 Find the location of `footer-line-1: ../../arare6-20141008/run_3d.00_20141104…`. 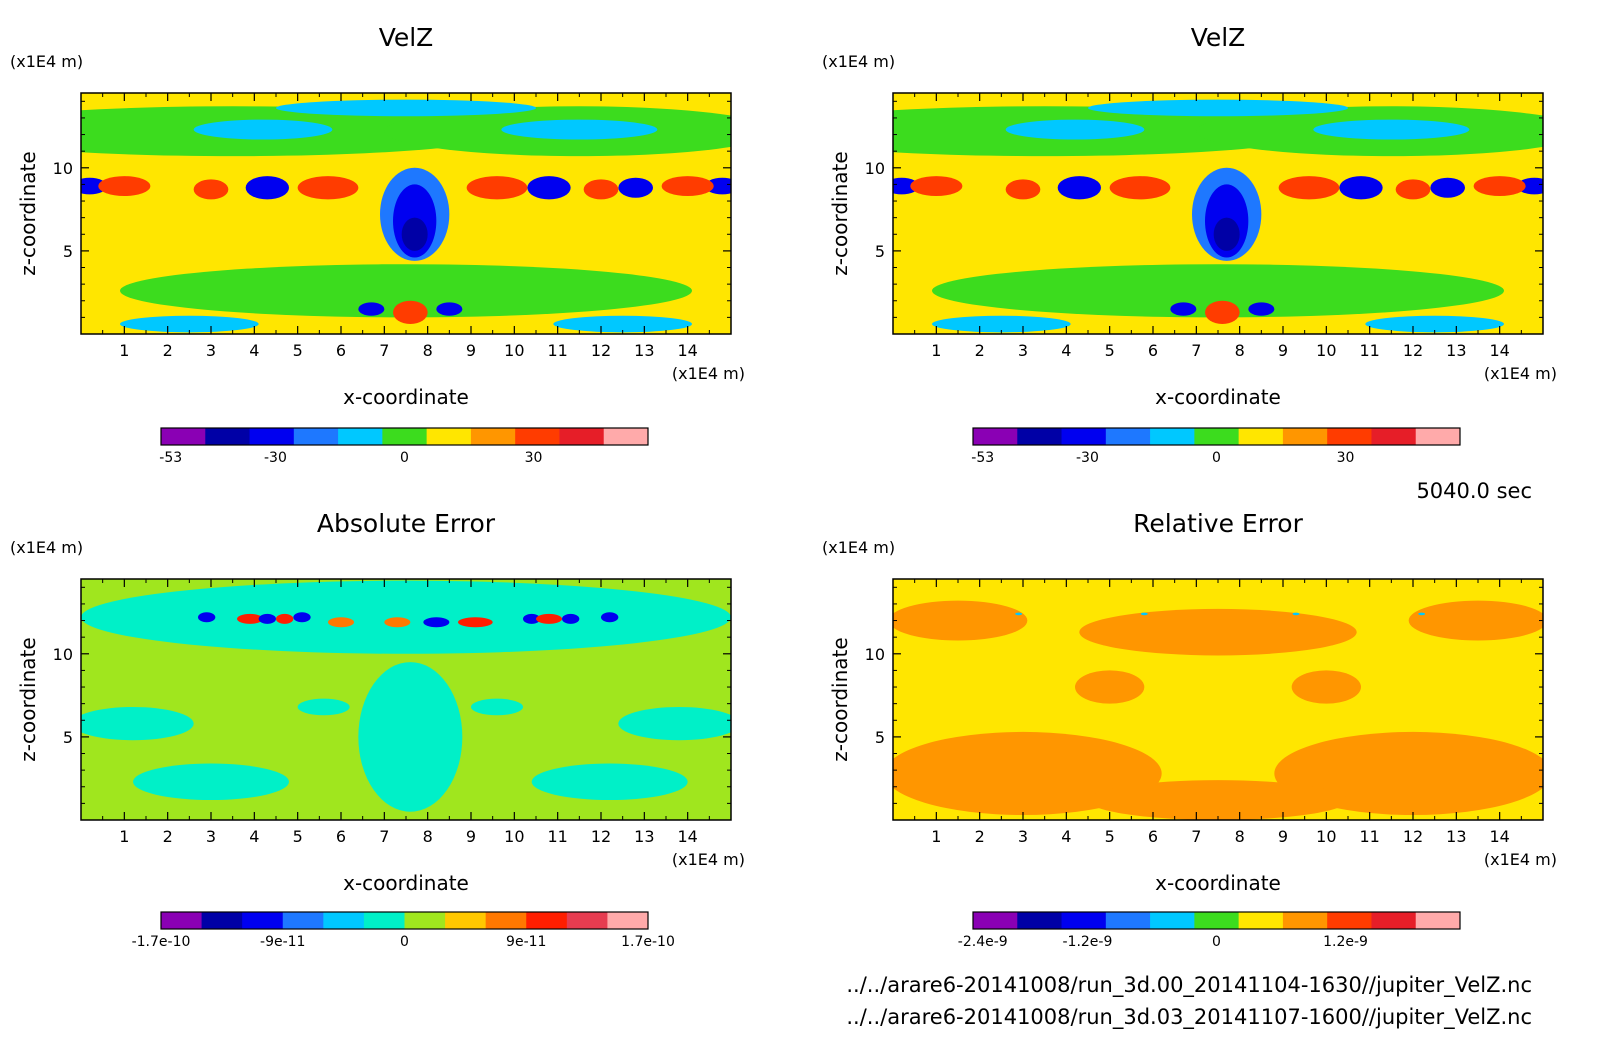

footer-line-1: ../../arare6-20141008/run_3d.00_20141104… is located at coordinates (1189, 985).